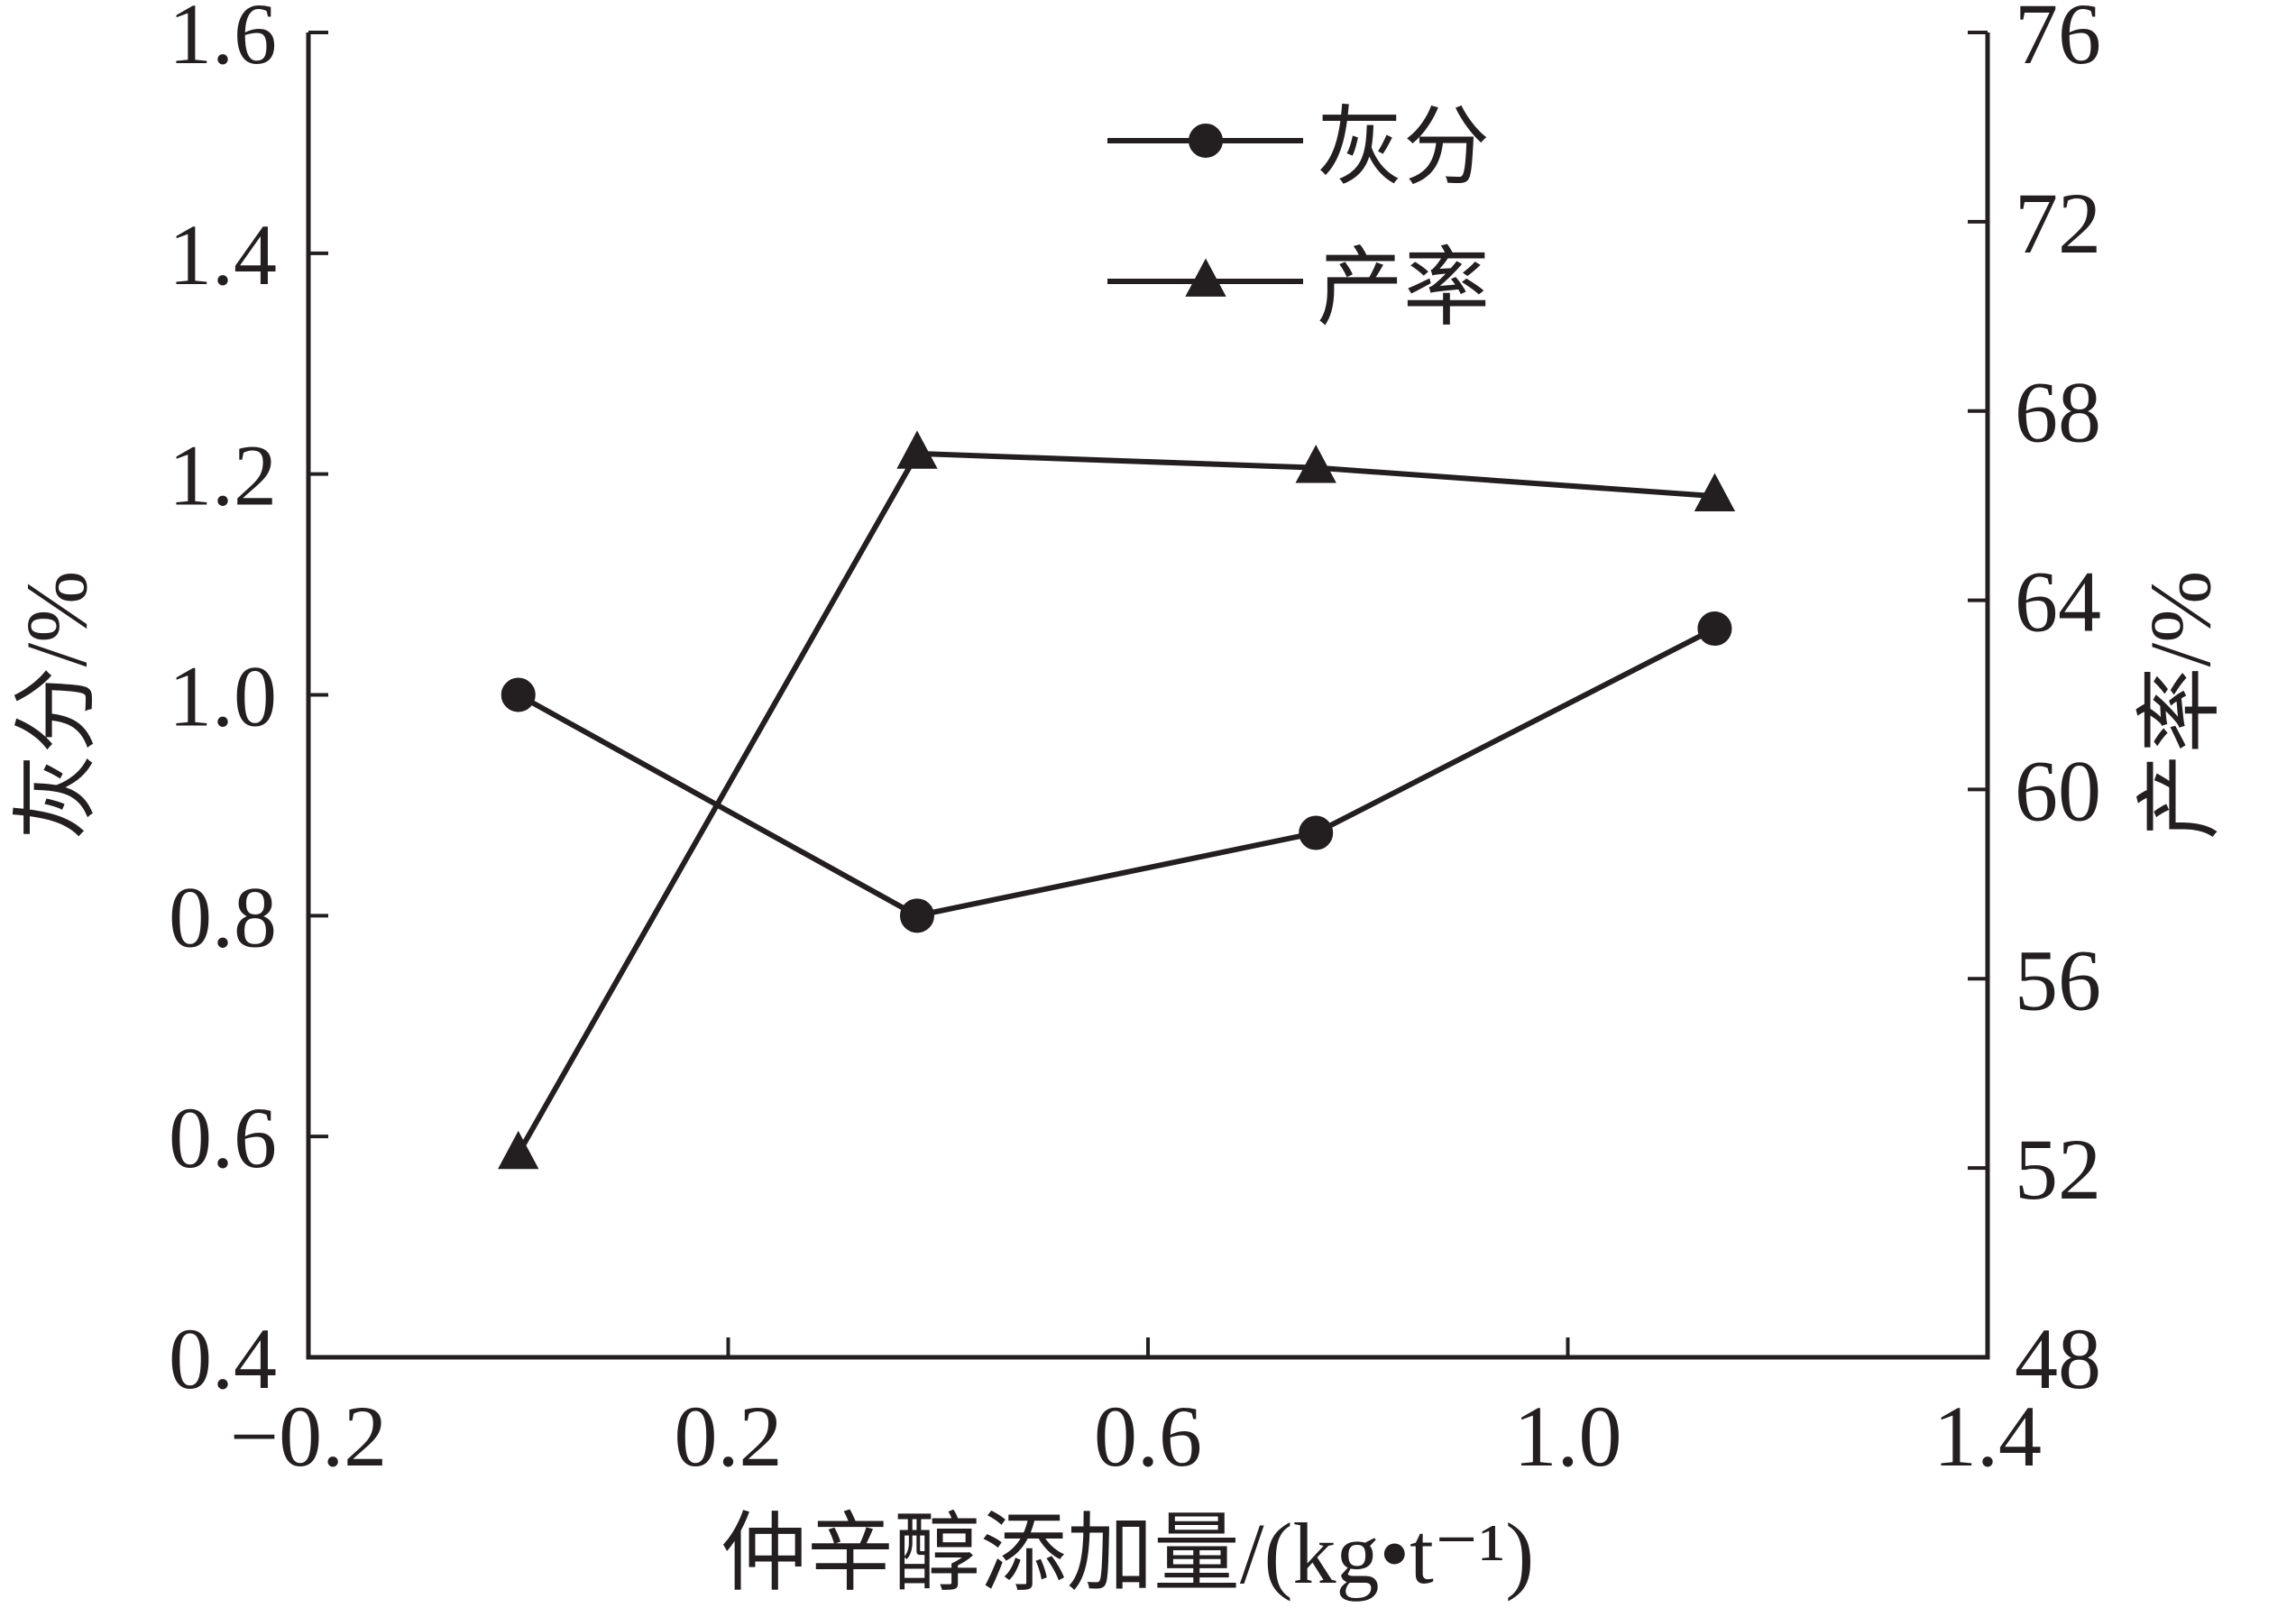 The image size is (2296, 1617). What do you see at coordinates (223, 916) in the screenshot?
I see `y-left-tick-label: 0.8` at bounding box center [223, 916].